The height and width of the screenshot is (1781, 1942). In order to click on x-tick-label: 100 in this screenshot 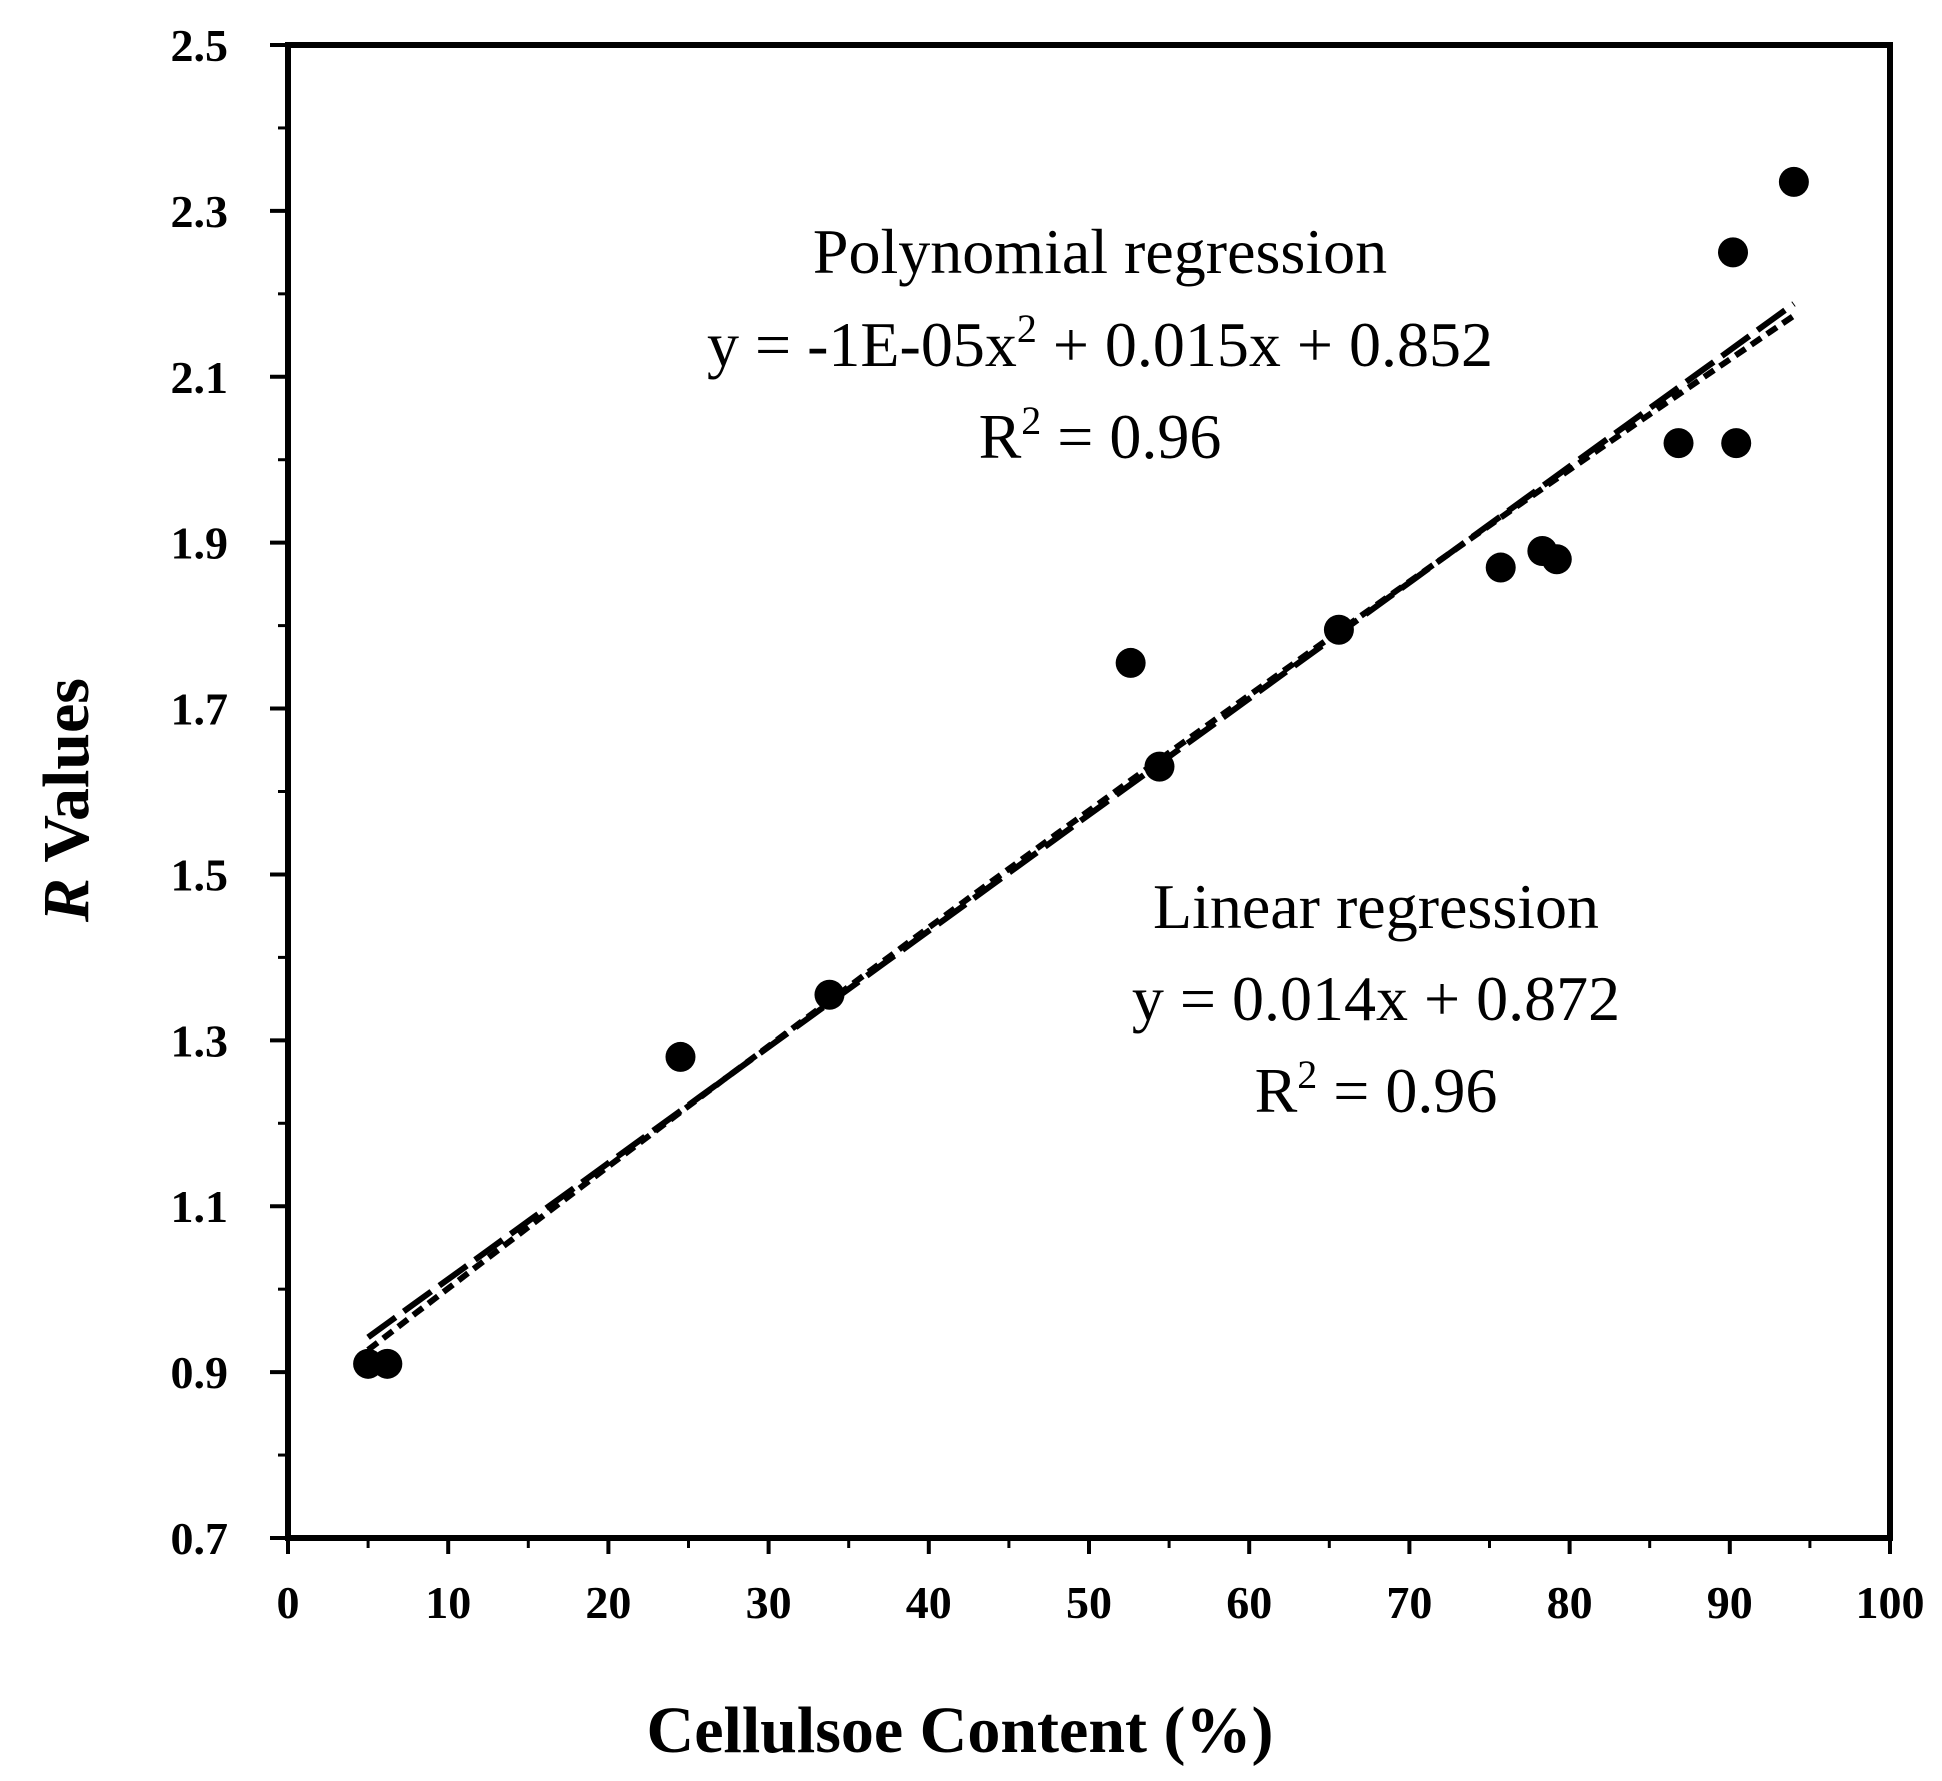, I will do `click(1890, 1602)`.